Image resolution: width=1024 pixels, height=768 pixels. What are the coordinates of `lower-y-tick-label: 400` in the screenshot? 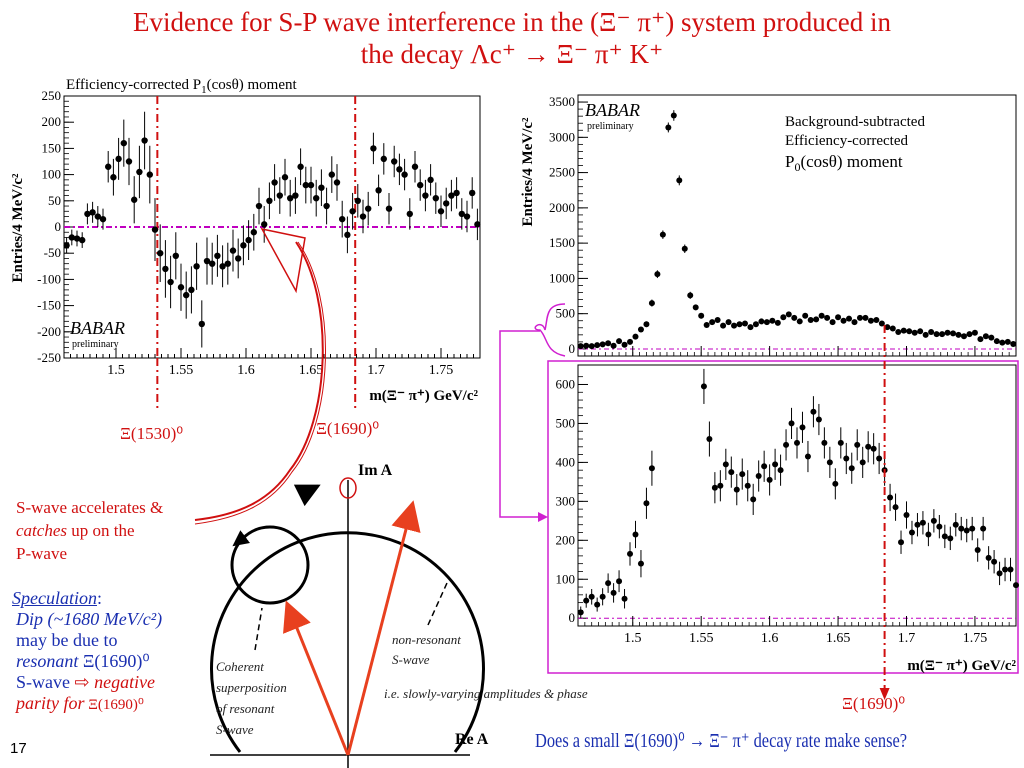 It's located at (566, 461).